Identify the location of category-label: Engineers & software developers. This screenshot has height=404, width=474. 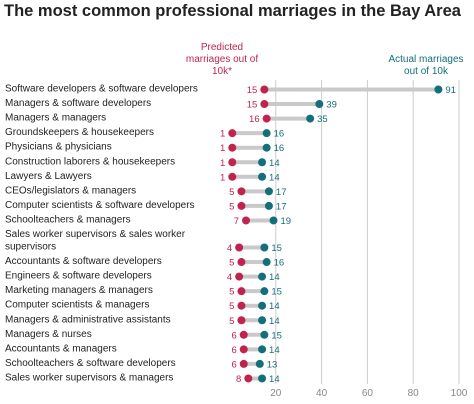
(78, 276).